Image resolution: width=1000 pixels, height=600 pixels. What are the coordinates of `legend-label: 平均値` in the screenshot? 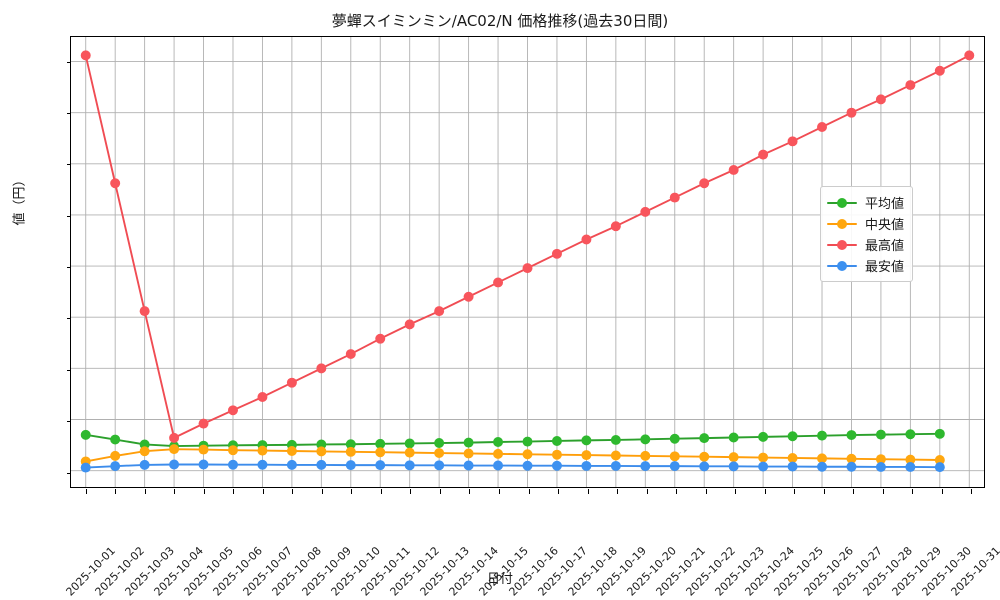 It's located at (885, 204).